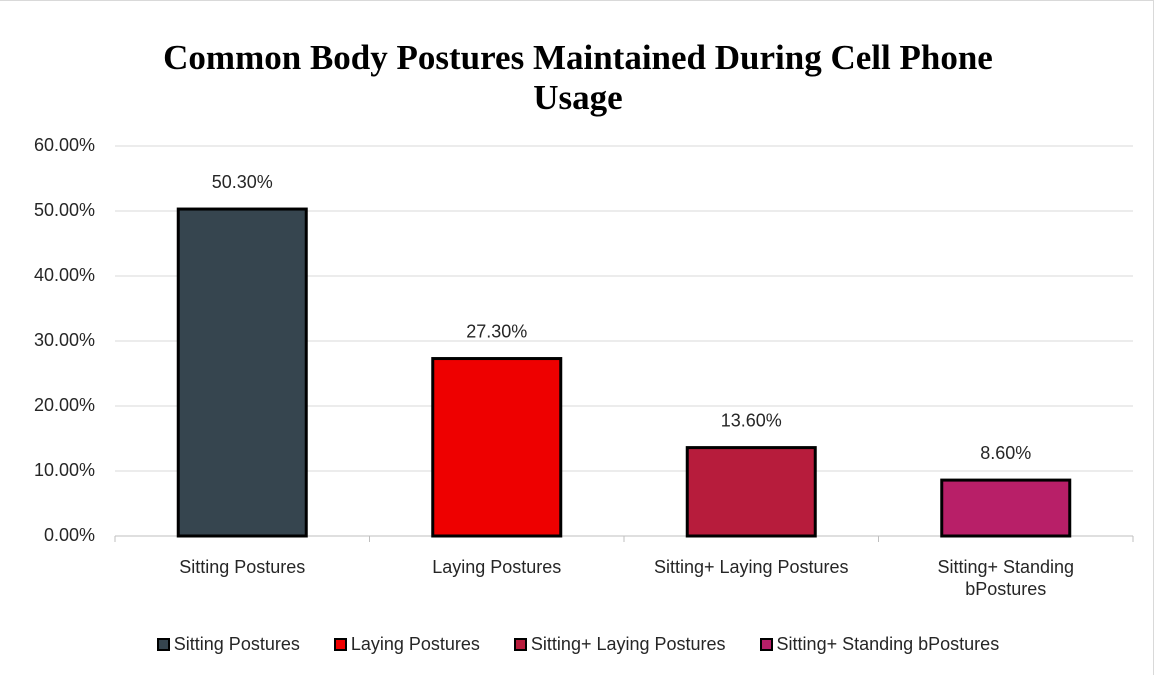 The image size is (1156, 677). I want to click on y-tick-label: 0.00%, so click(69, 535).